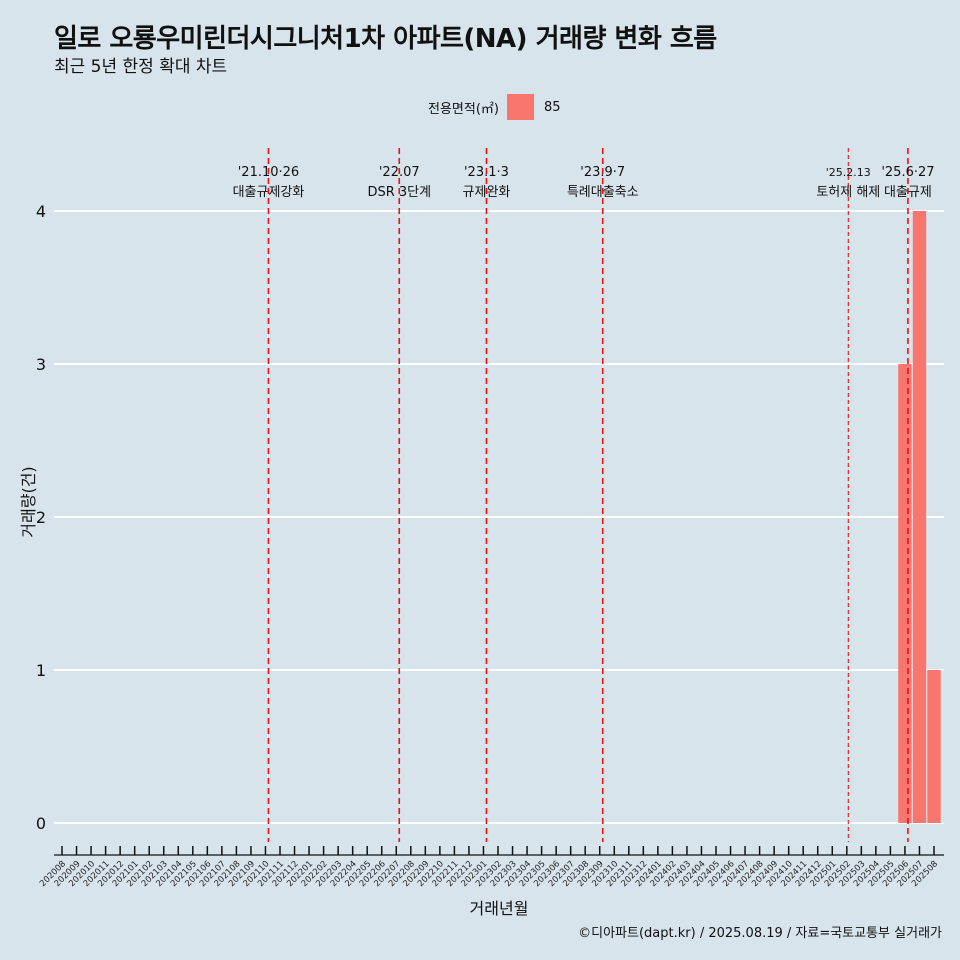 This screenshot has height=960, width=960. I want to click on y-tick-label: 3, so click(41, 364).